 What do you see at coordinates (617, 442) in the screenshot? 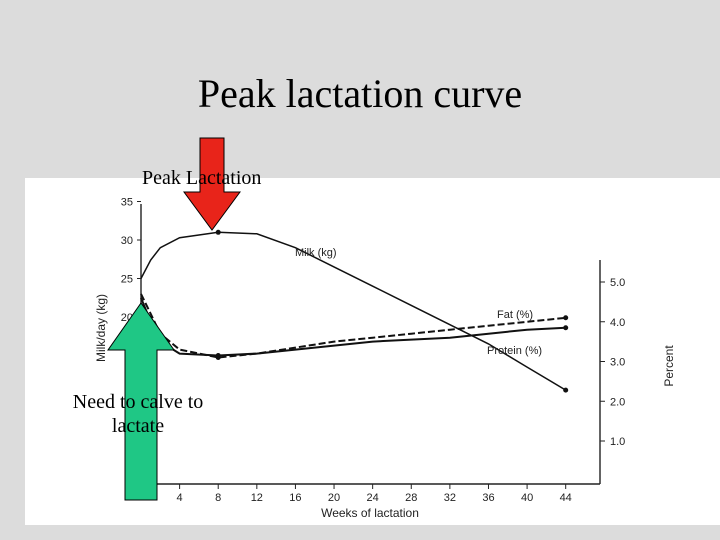
I see `right-tick-label: 1.0` at bounding box center [617, 442].